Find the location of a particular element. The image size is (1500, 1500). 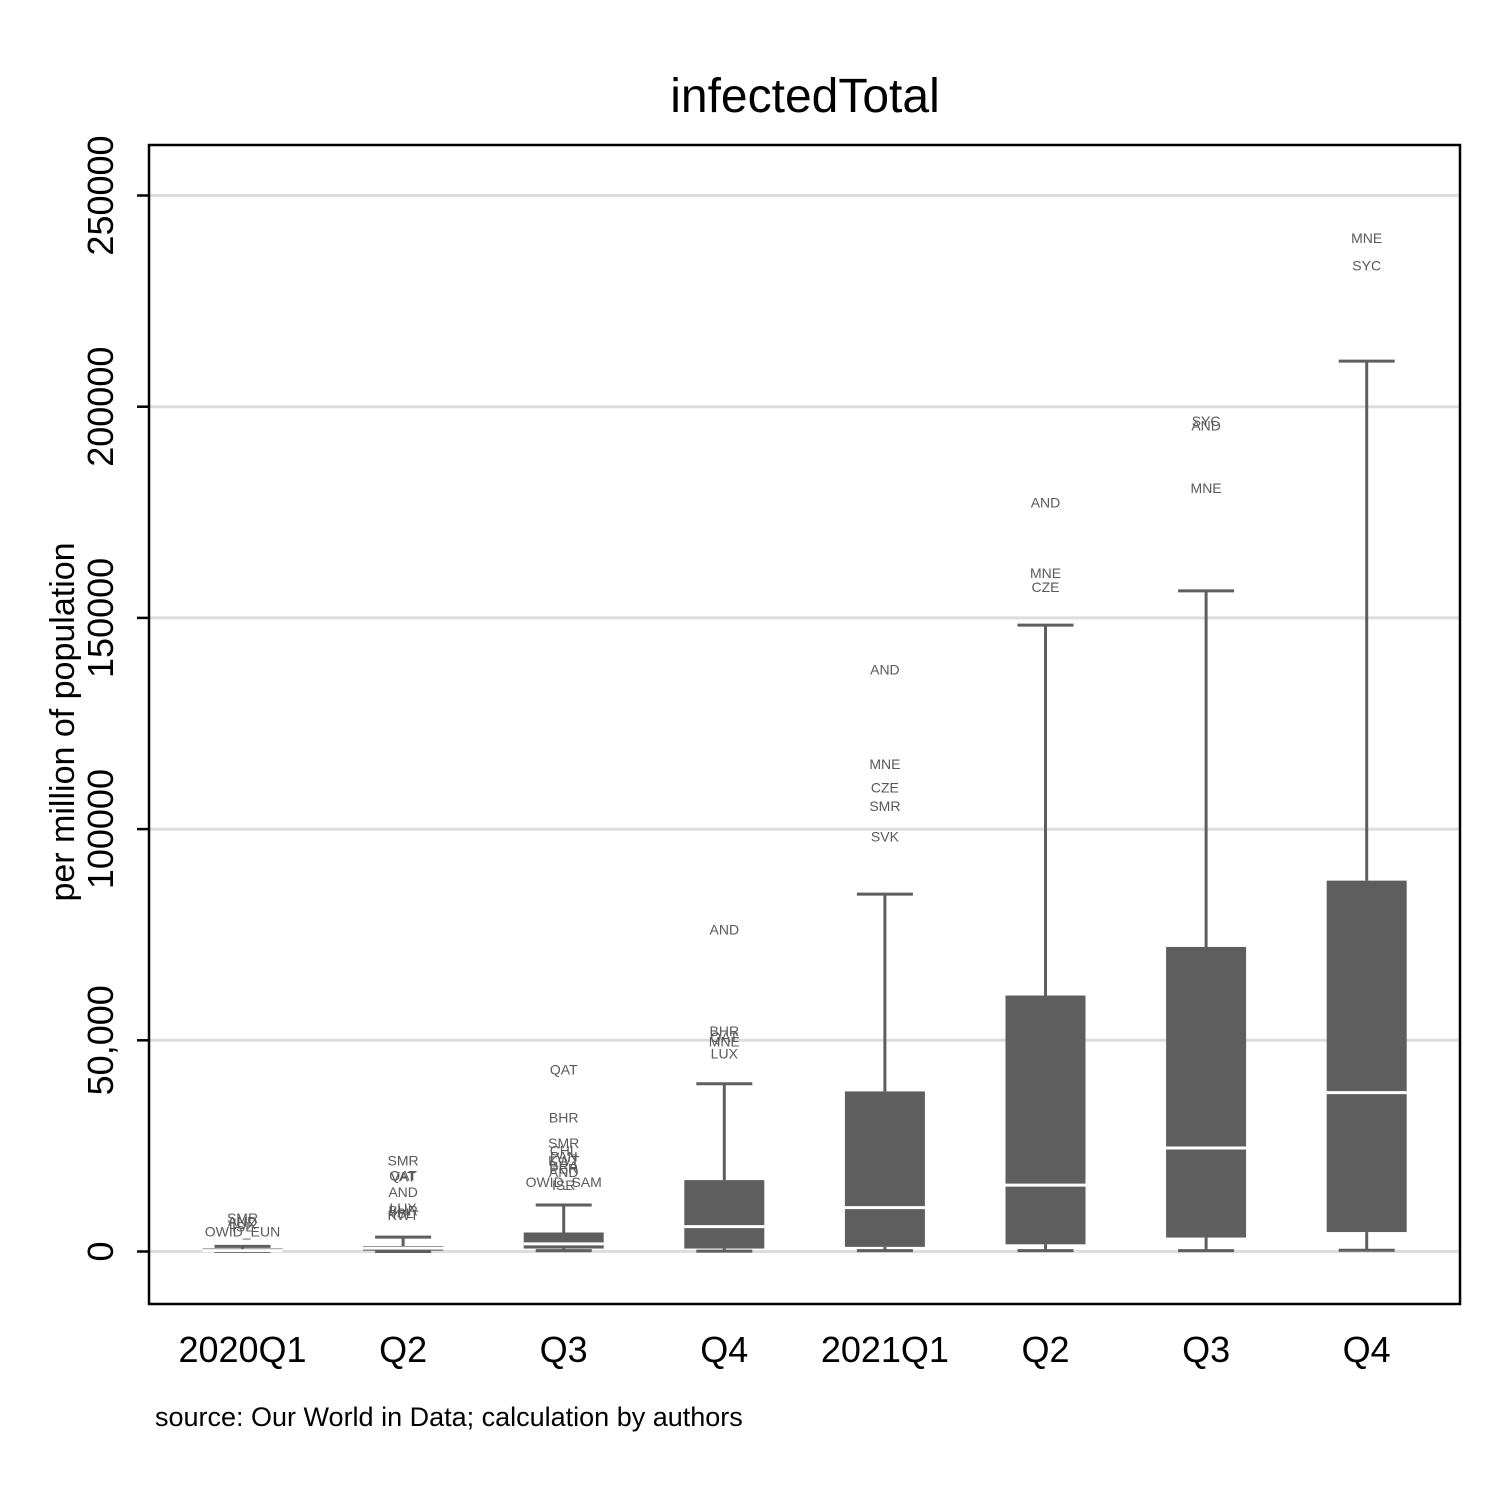

outlier-label: ISR is located at coordinates (563, 1185).